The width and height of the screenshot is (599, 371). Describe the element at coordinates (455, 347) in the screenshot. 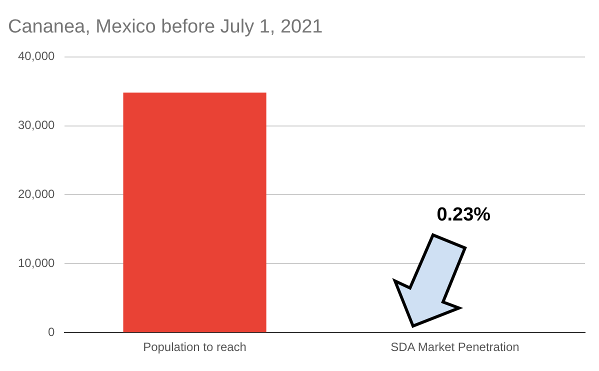

I see `x-tick-label: SDA Market Penetration` at that location.